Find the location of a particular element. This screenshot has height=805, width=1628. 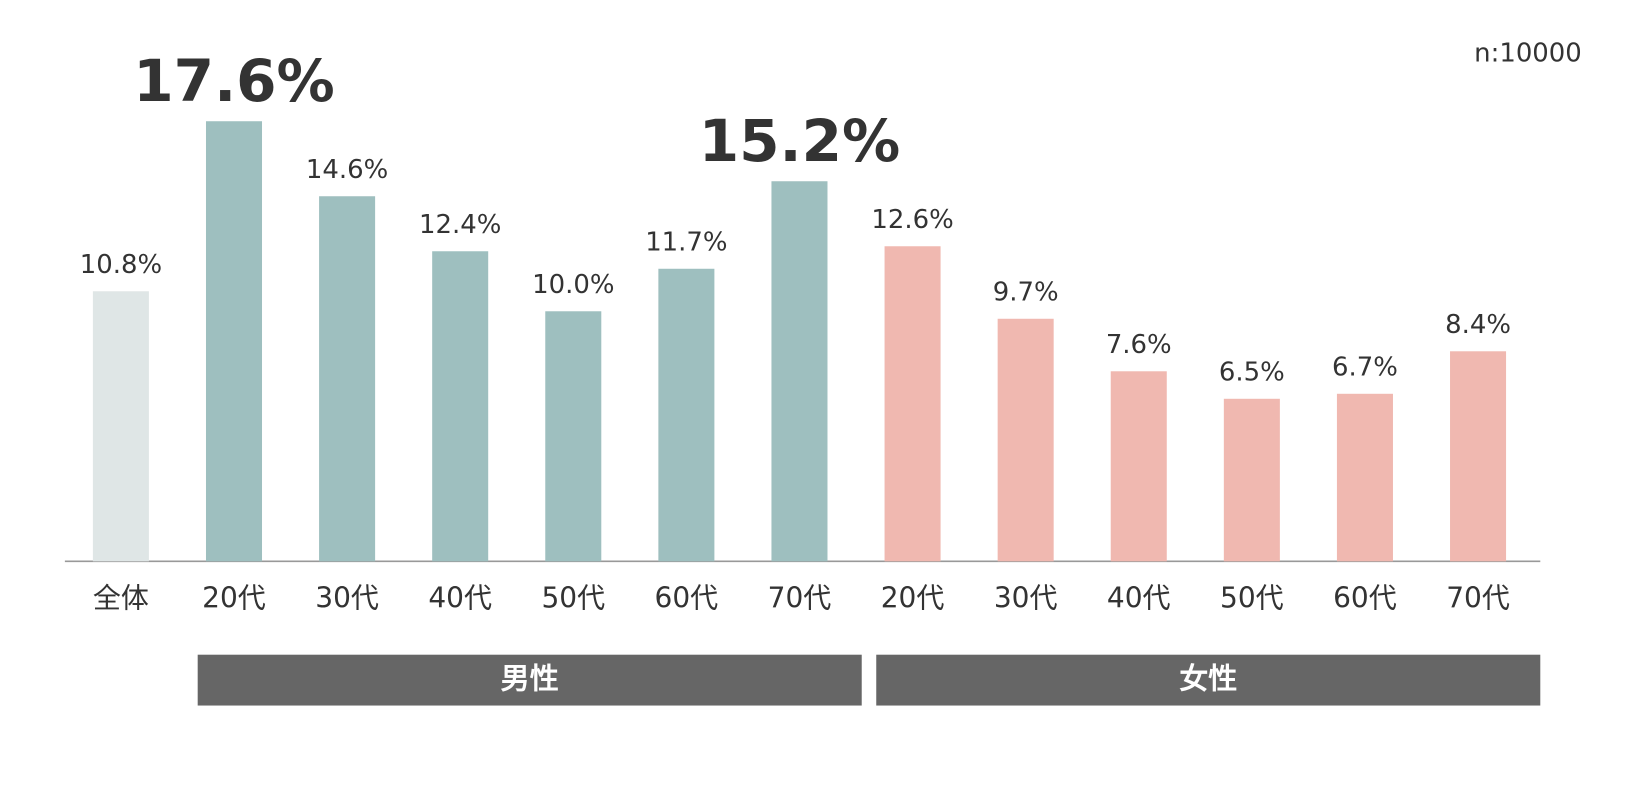

group-label: 男性 is located at coordinates (530, 679).